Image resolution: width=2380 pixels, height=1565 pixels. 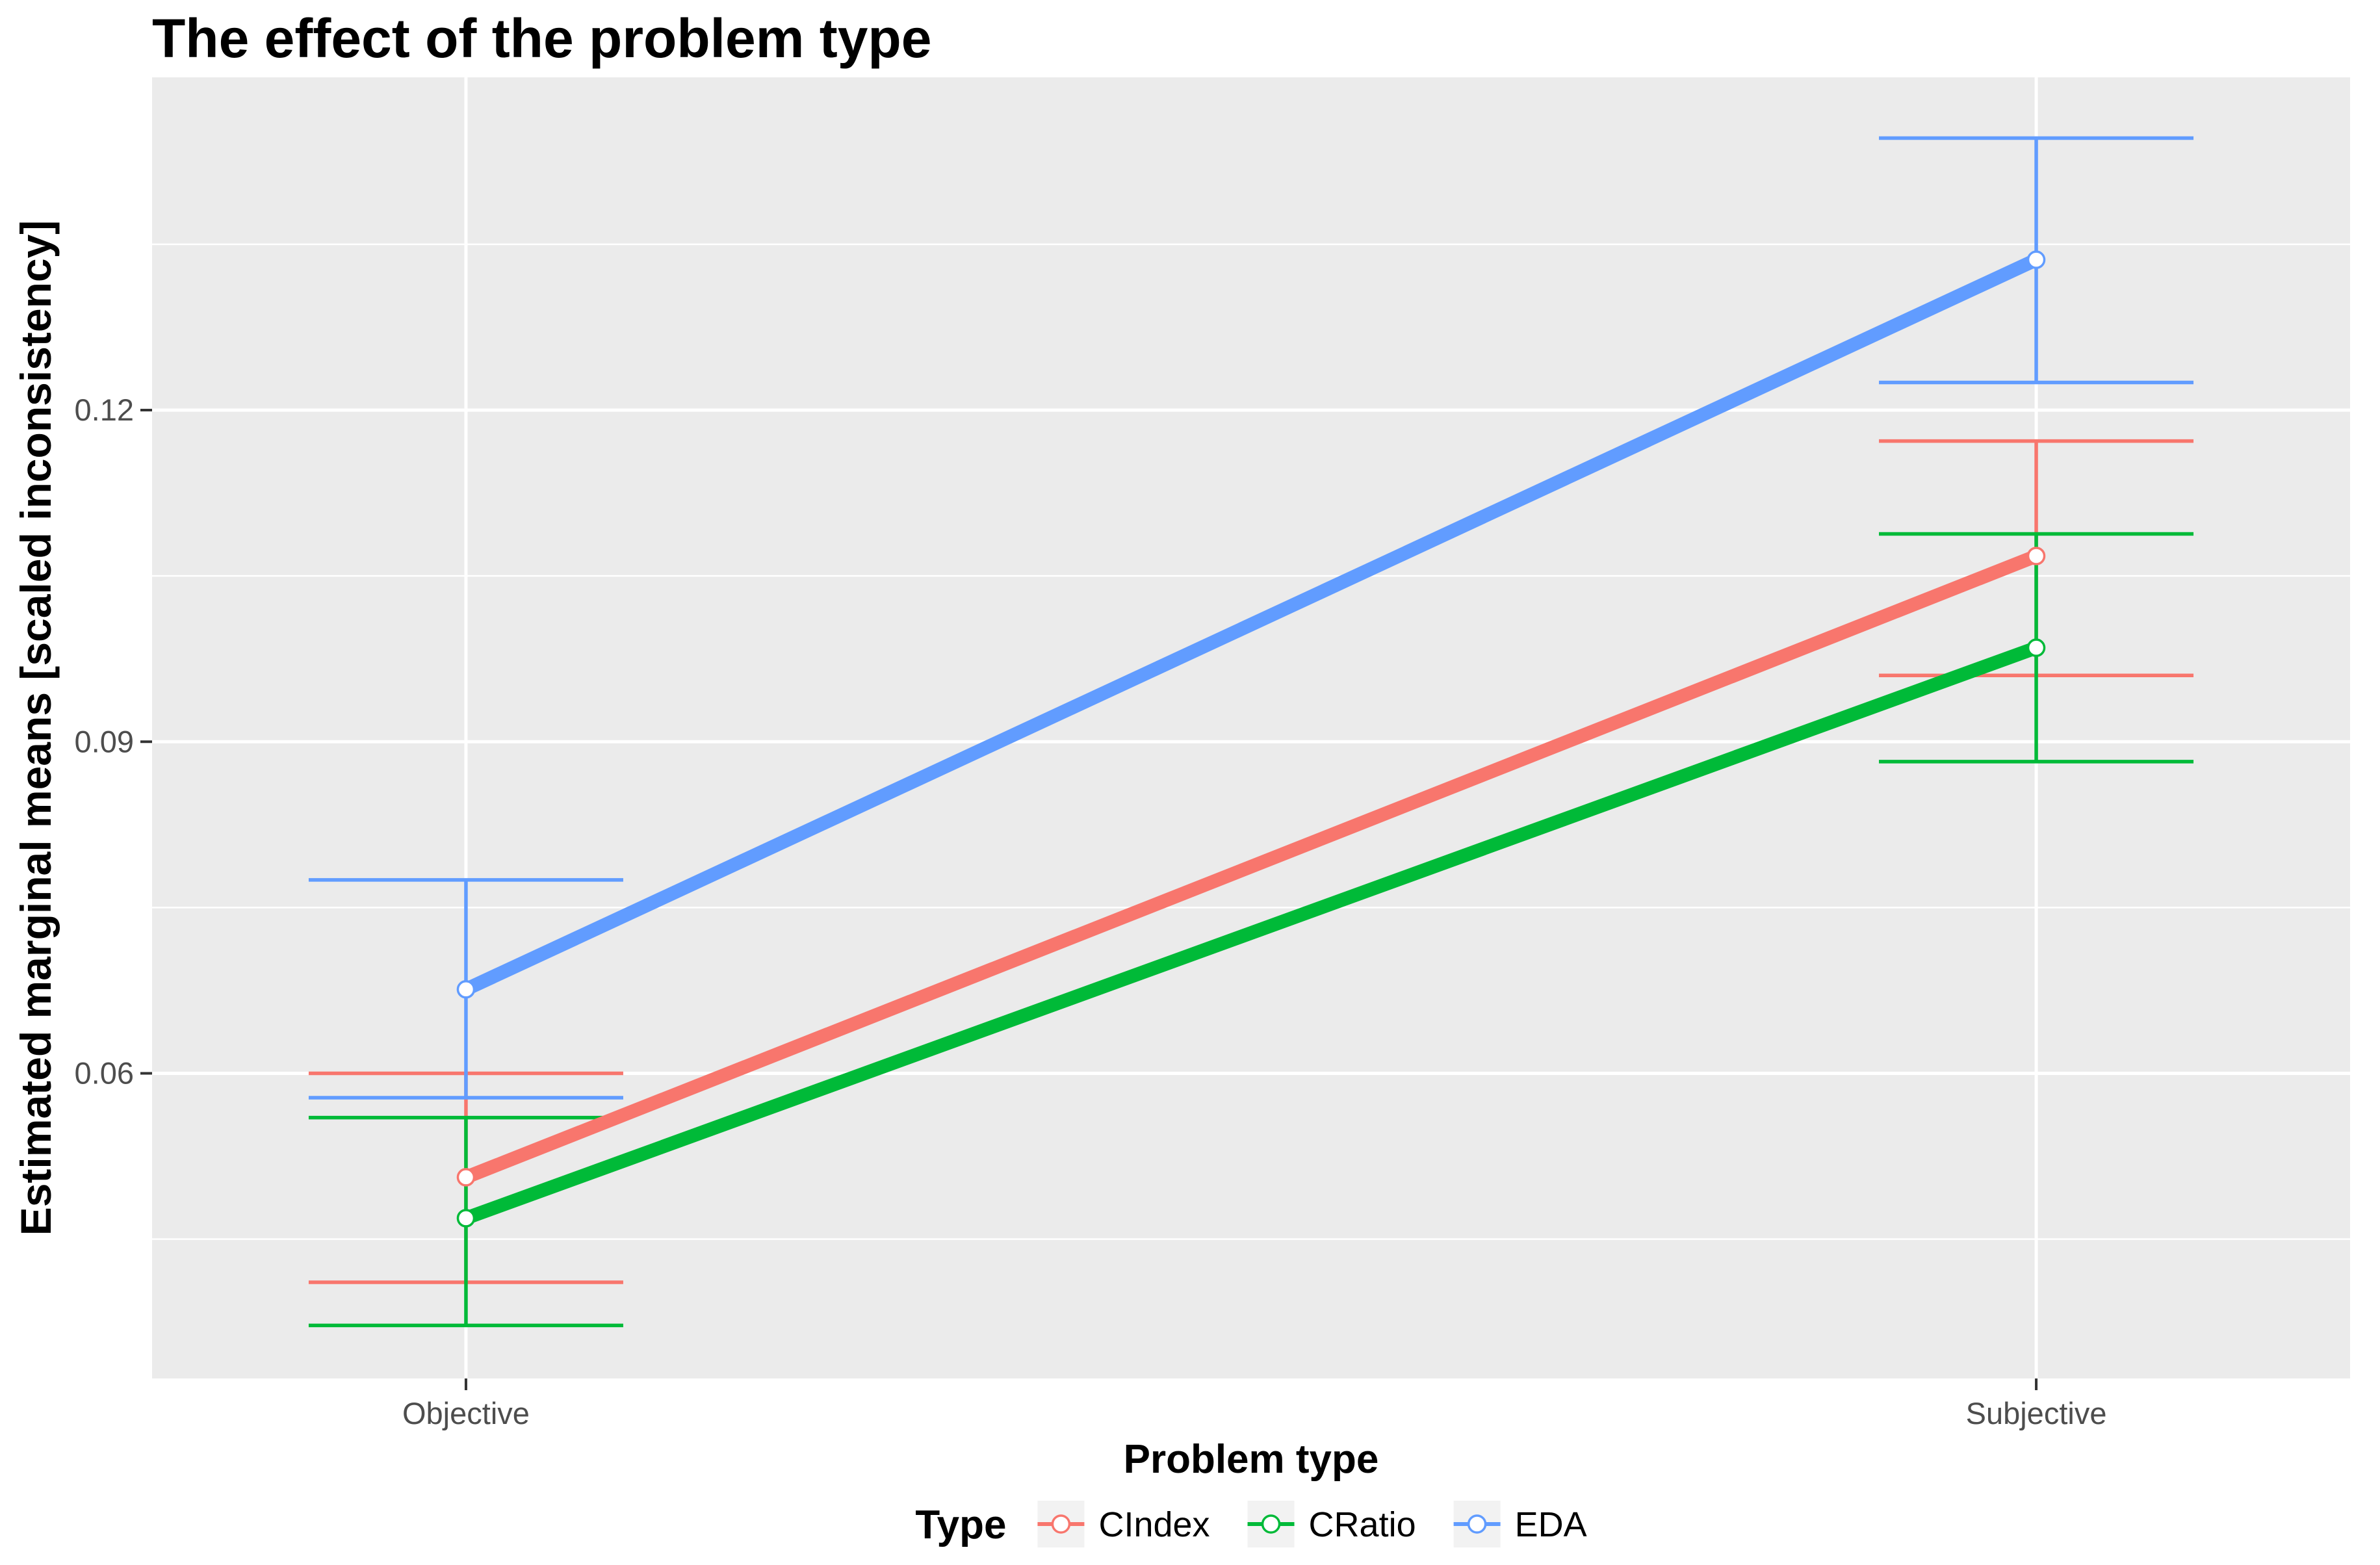 I want to click on legend-title: Type, so click(x=961, y=1525).